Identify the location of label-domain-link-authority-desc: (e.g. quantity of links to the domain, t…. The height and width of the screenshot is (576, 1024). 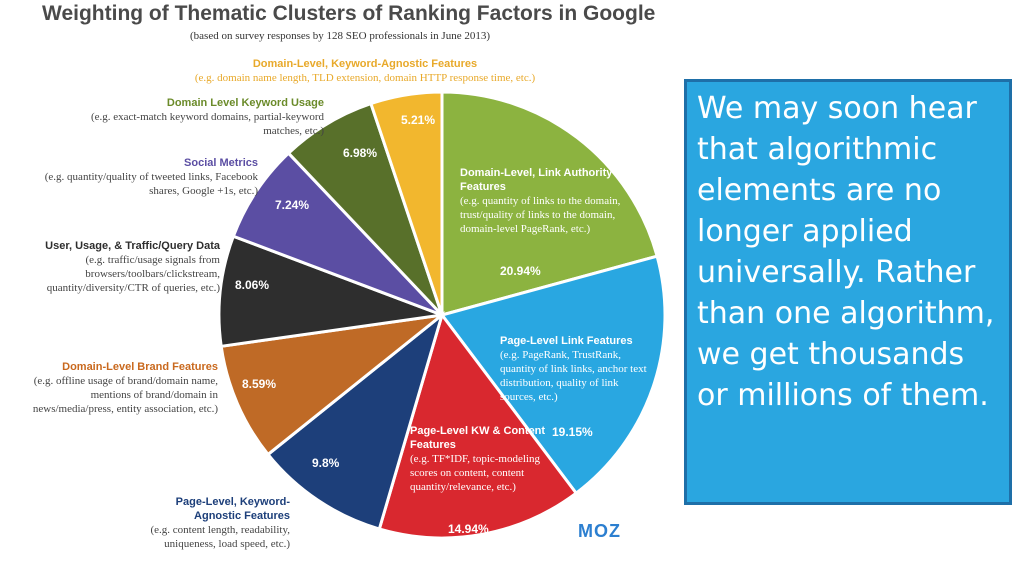
(540, 215).